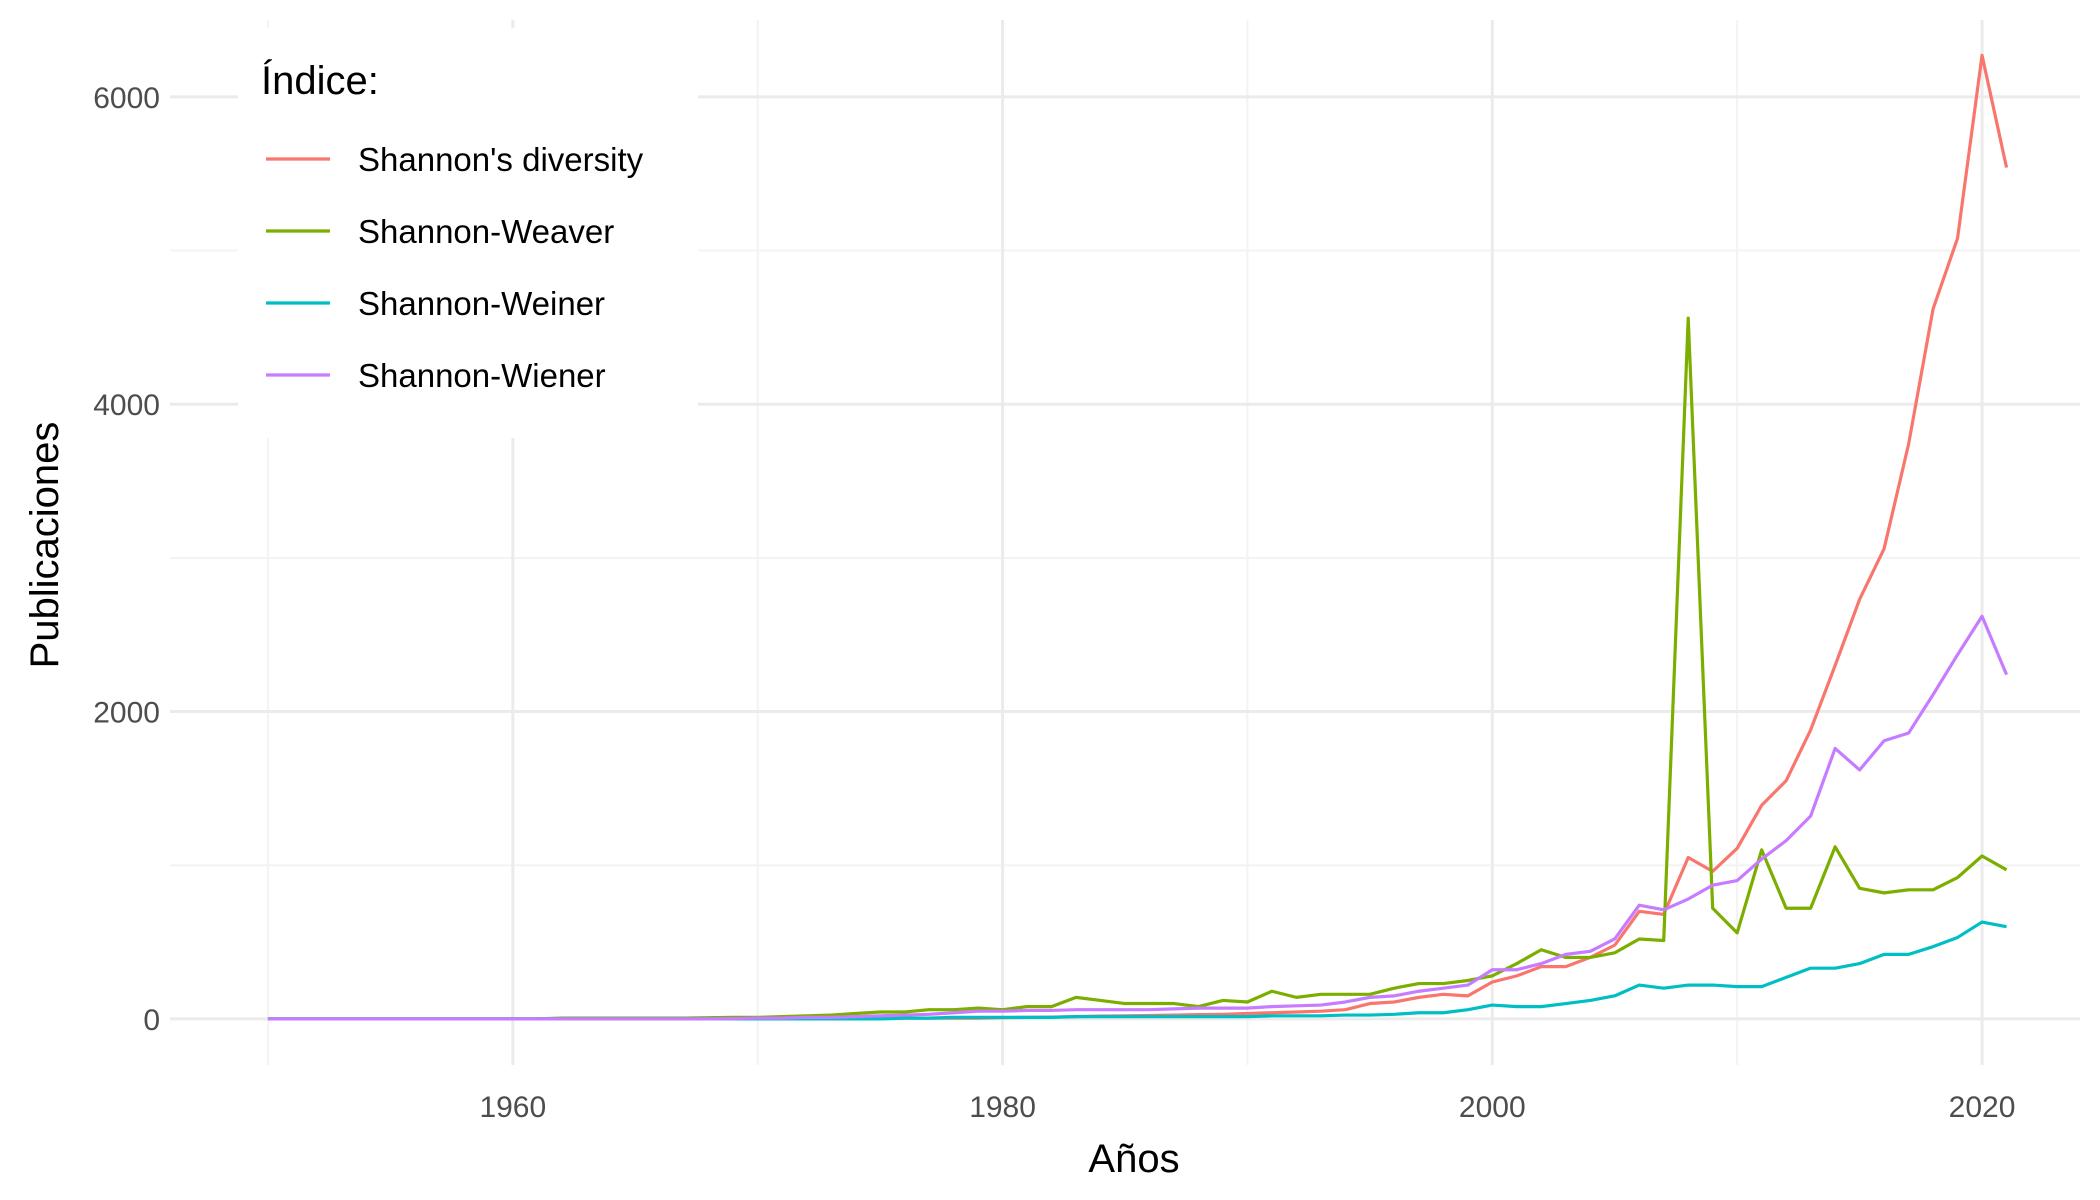  Describe the element at coordinates (1002, 1107) in the screenshot. I see `x-tick-label: 1980` at that location.